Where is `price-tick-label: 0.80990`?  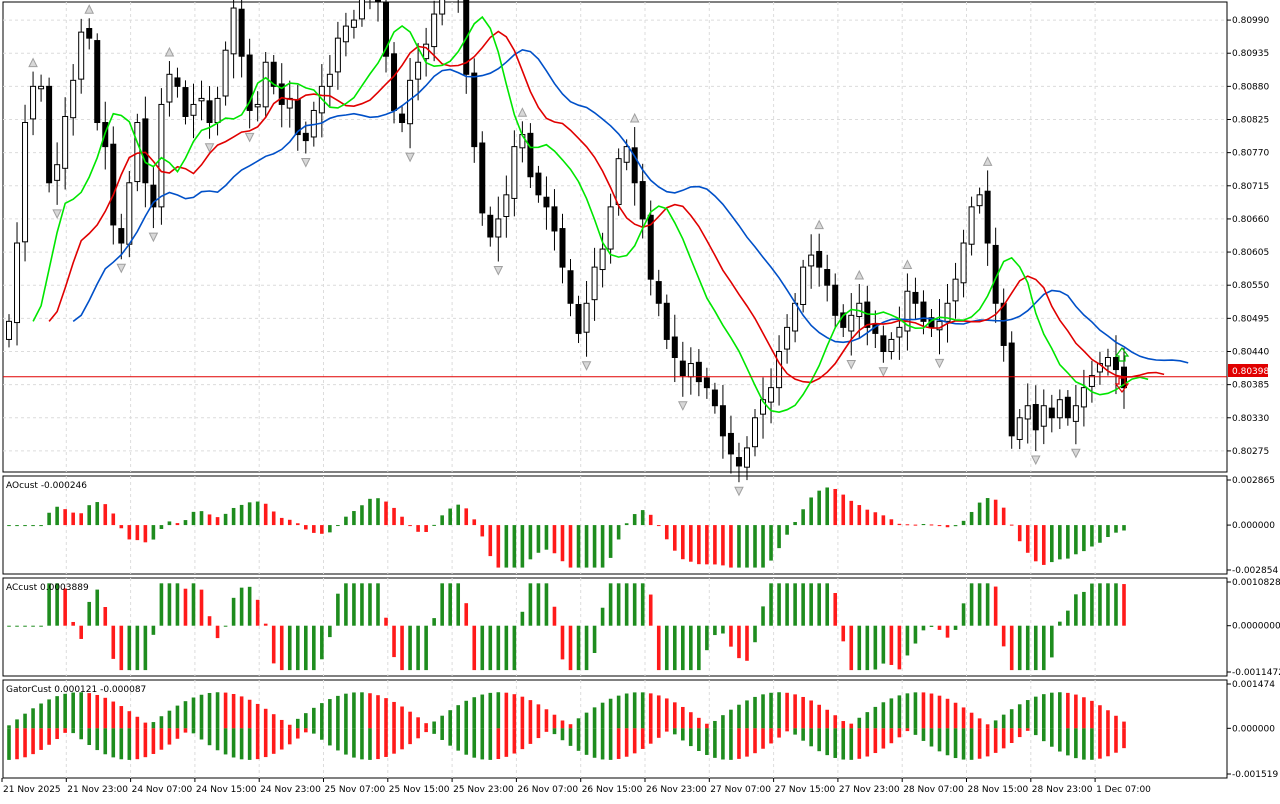 price-tick-label: 0.80990 is located at coordinates (1250, 21).